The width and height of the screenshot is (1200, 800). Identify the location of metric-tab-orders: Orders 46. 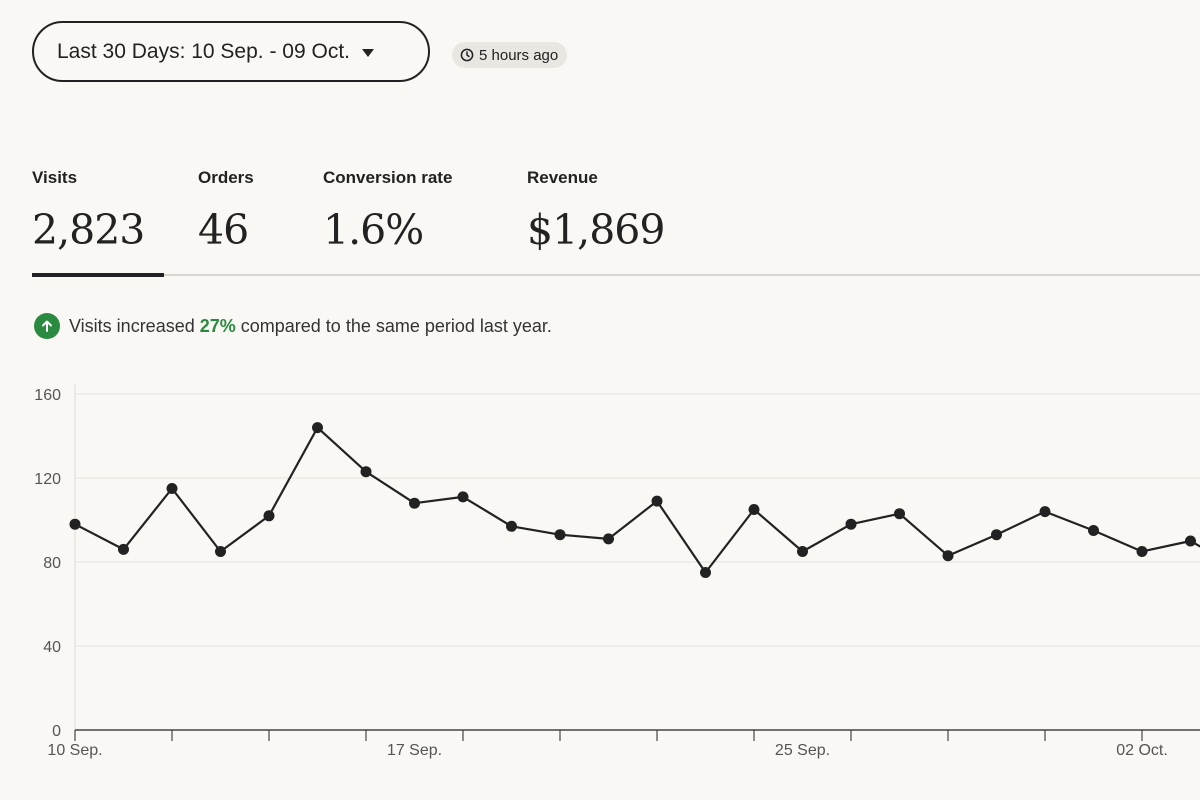
(226, 211).